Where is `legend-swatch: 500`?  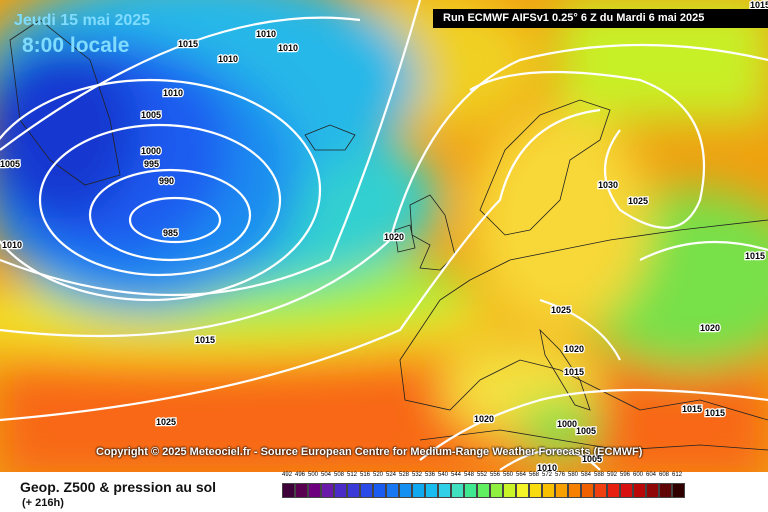
legend-swatch: 500 is located at coordinates (314, 491).